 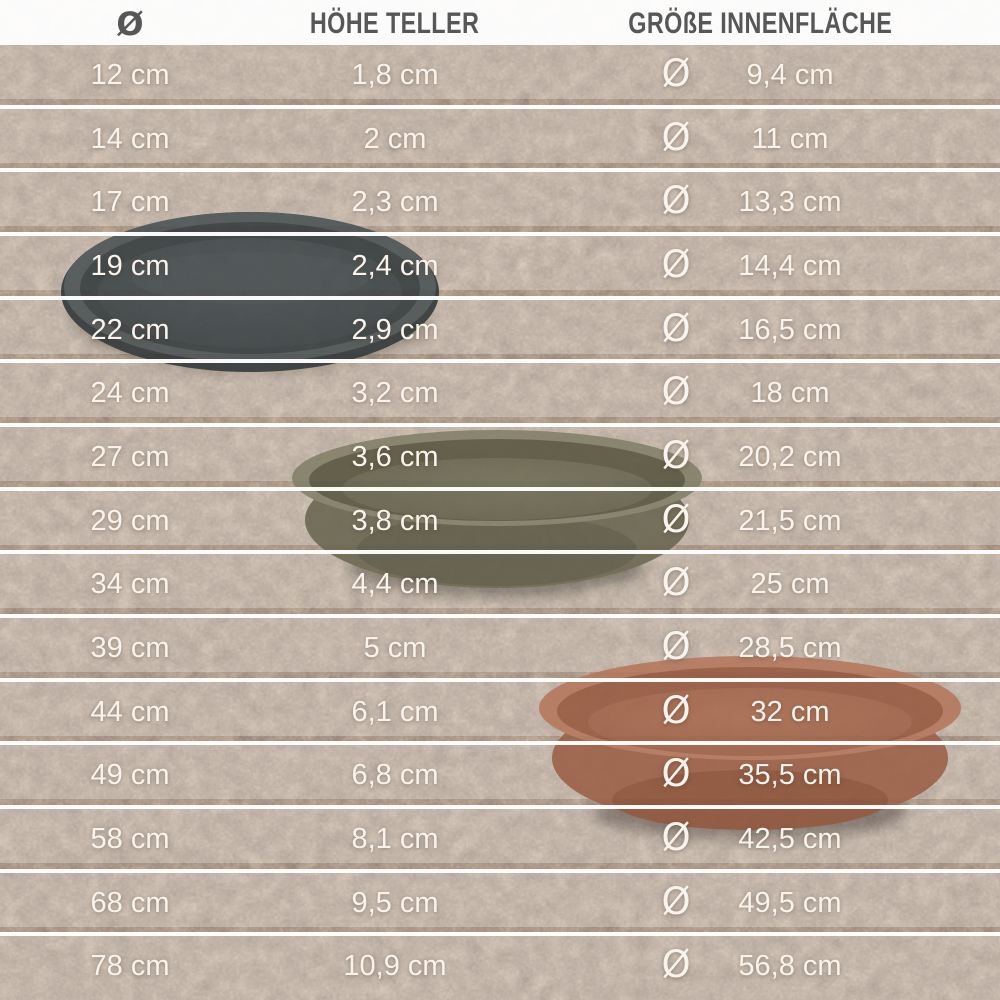 What do you see at coordinates (130, 75) in the screenshot?
I see `diameter-cell: 12 cm` at bounding box center [130, 75].